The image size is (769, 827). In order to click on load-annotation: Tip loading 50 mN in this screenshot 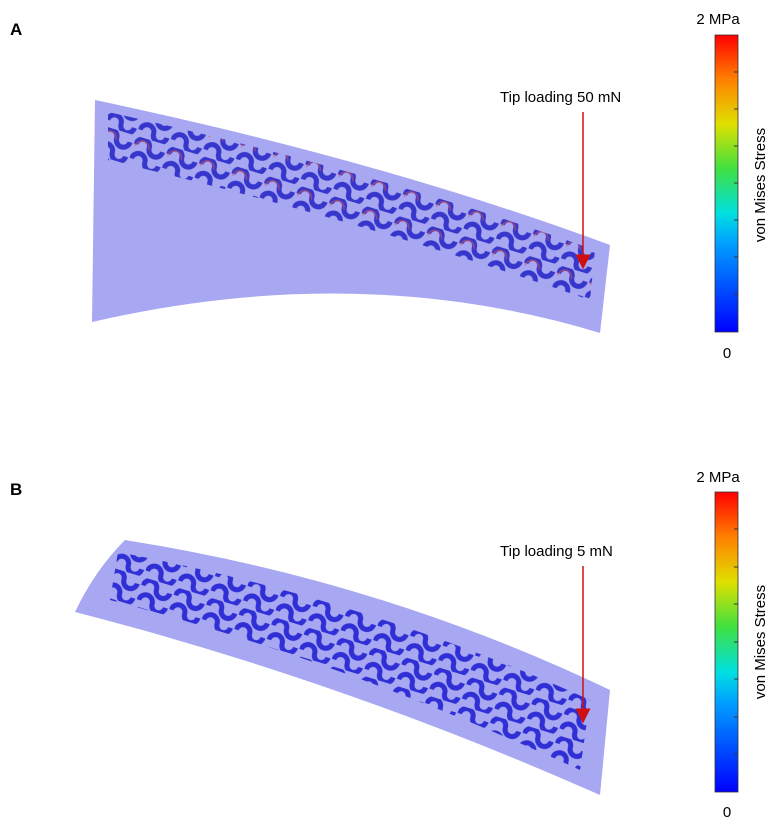, I will do `click(560, 97)`.